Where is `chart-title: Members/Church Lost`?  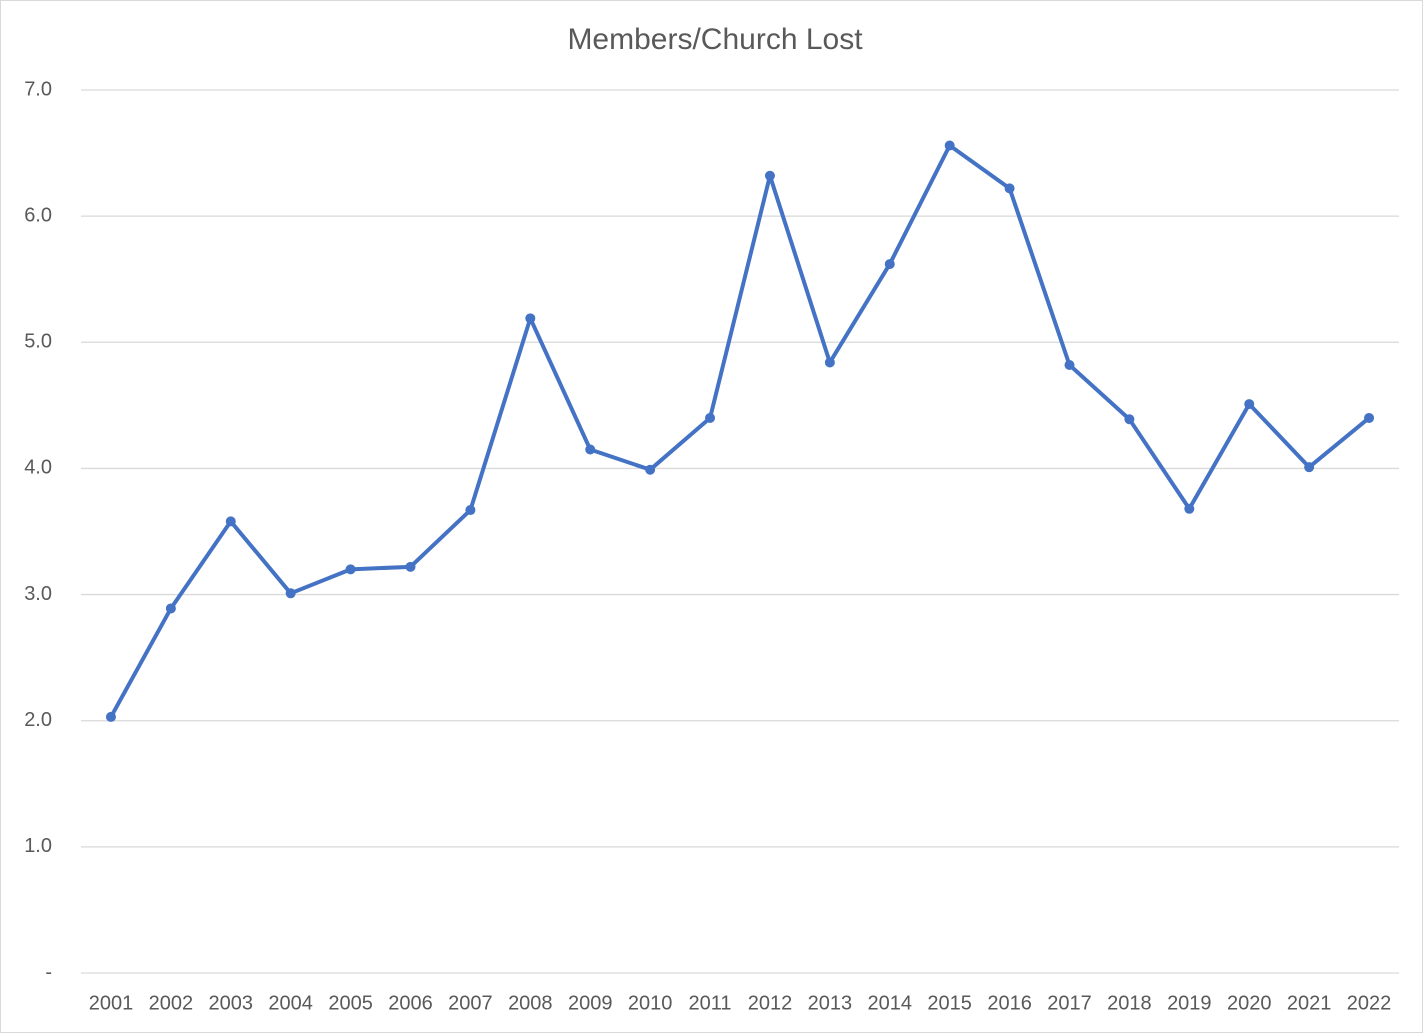 chart-title: Members/Church Lost is located at coordinates (715, 39).